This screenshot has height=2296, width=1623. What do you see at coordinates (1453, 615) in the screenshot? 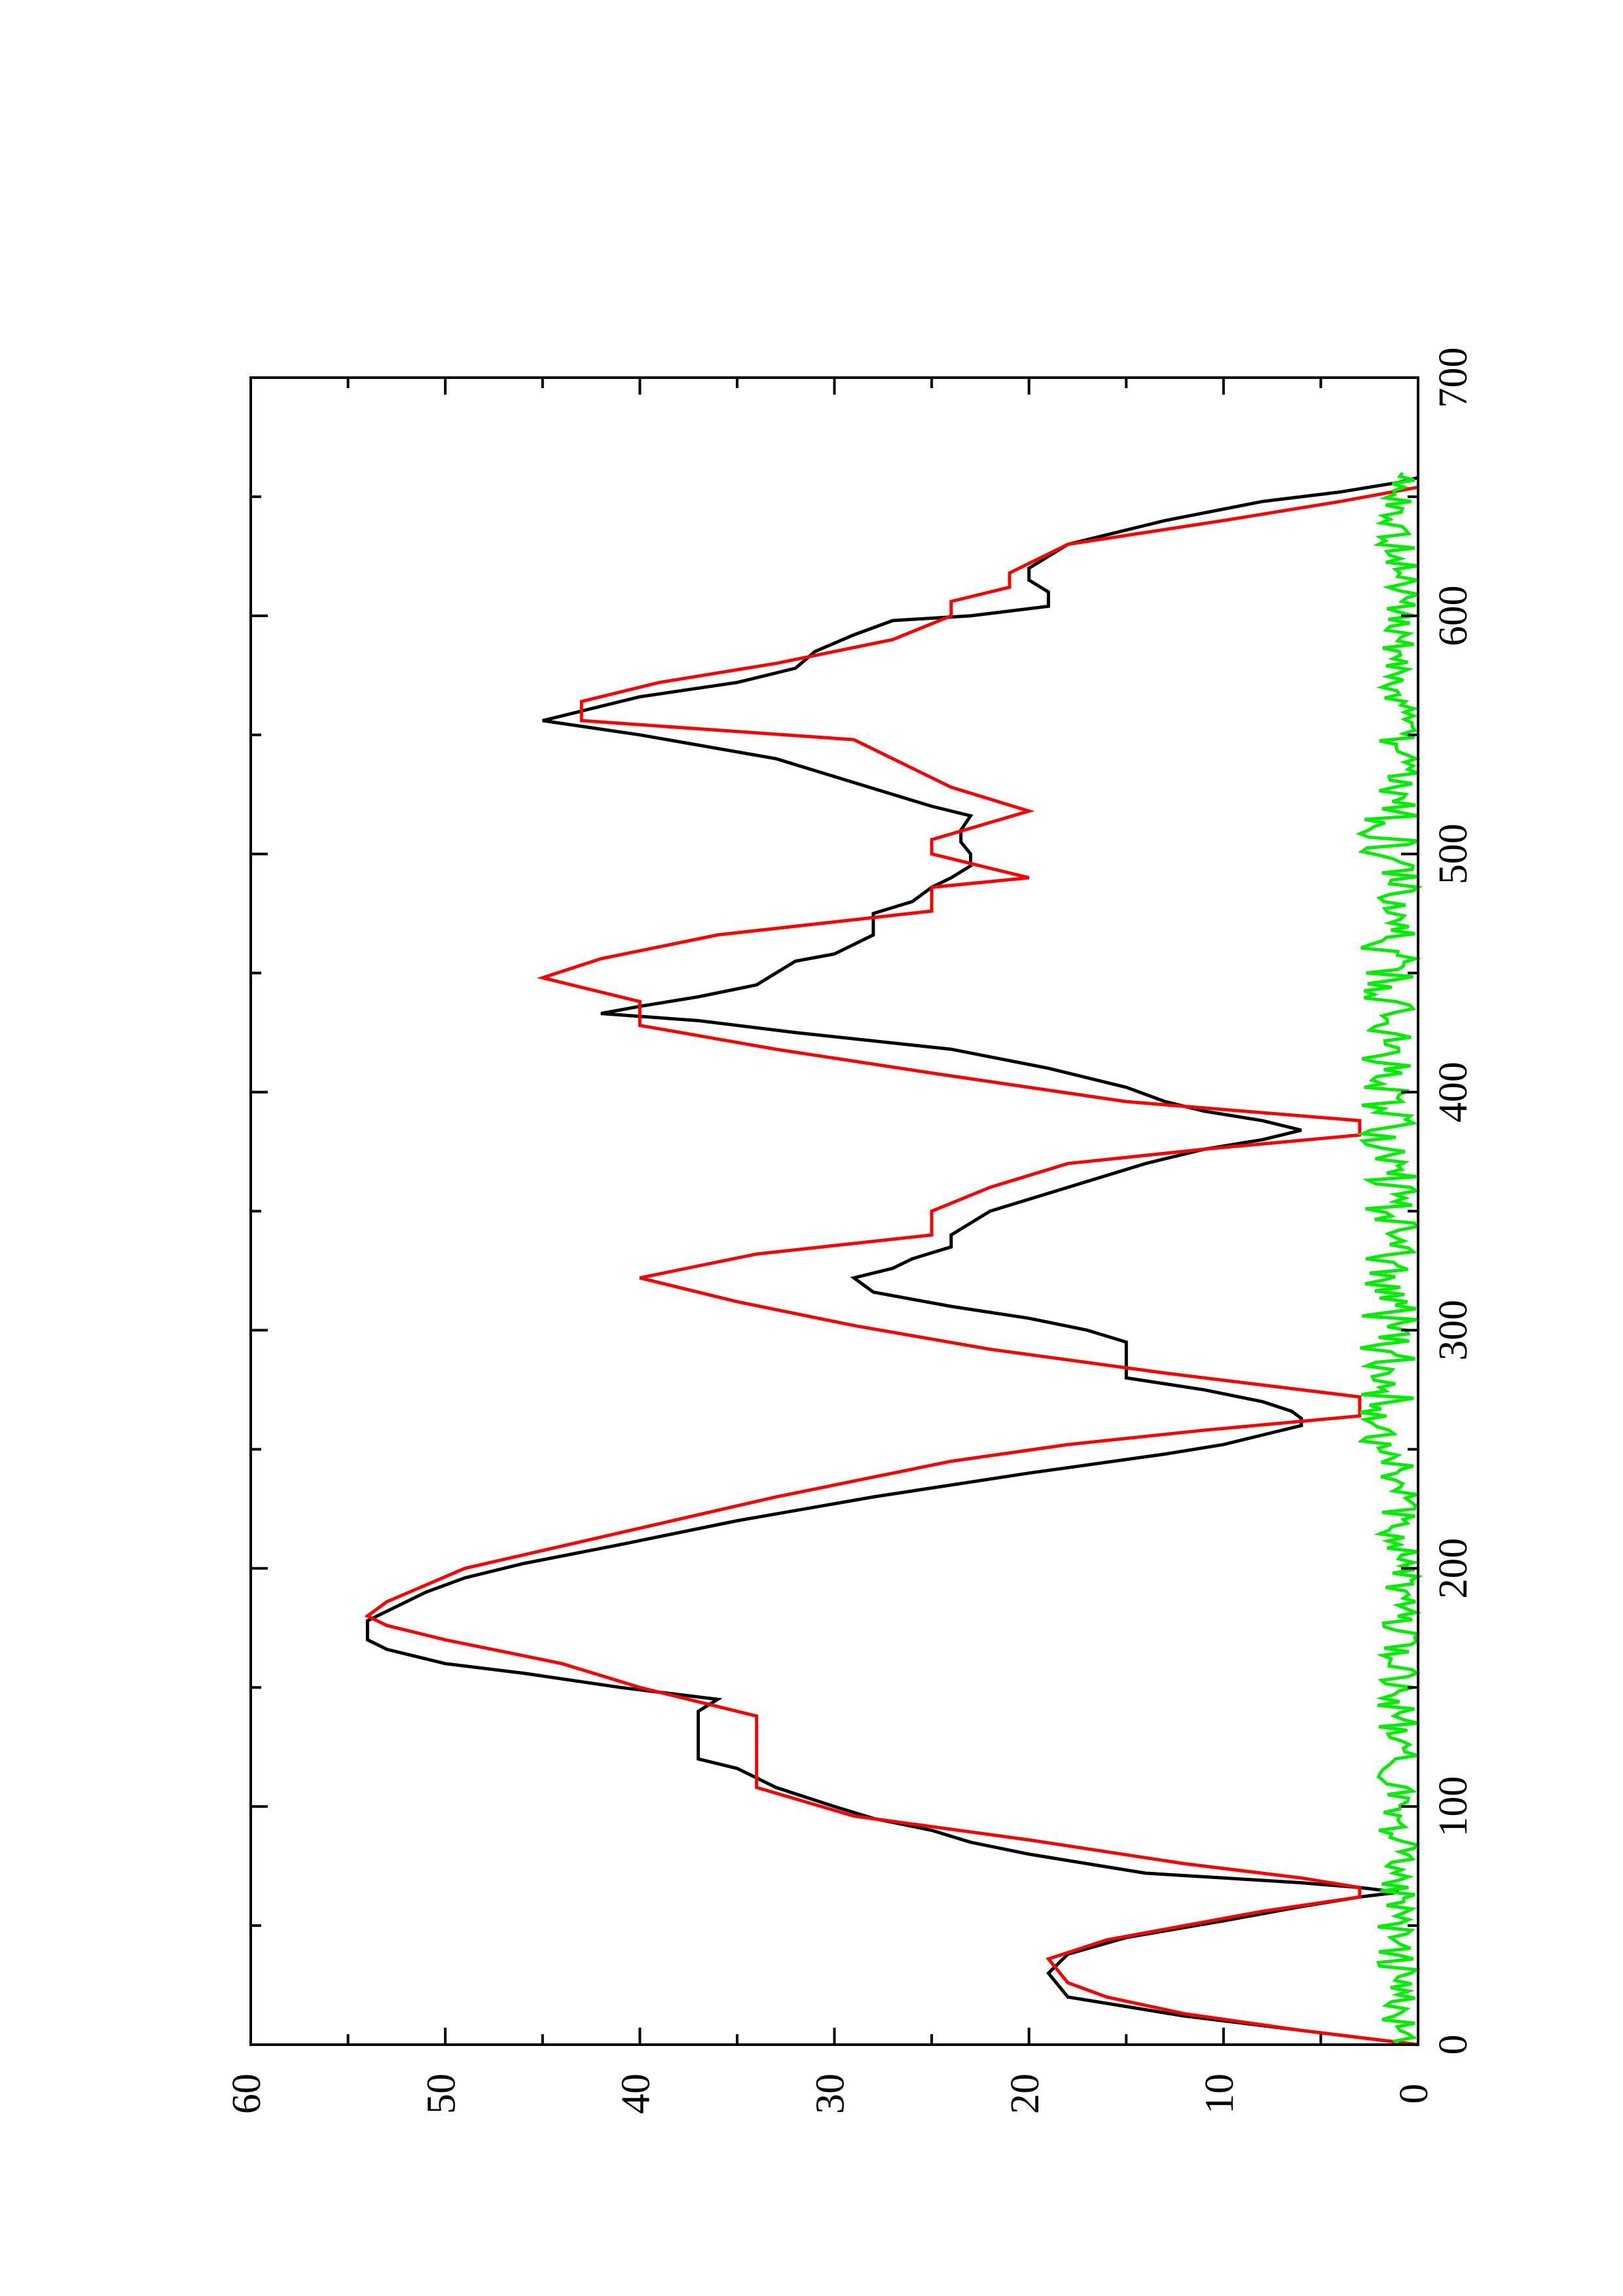
I see `x-tick-label: 600` at bounding box center [1453, 615].